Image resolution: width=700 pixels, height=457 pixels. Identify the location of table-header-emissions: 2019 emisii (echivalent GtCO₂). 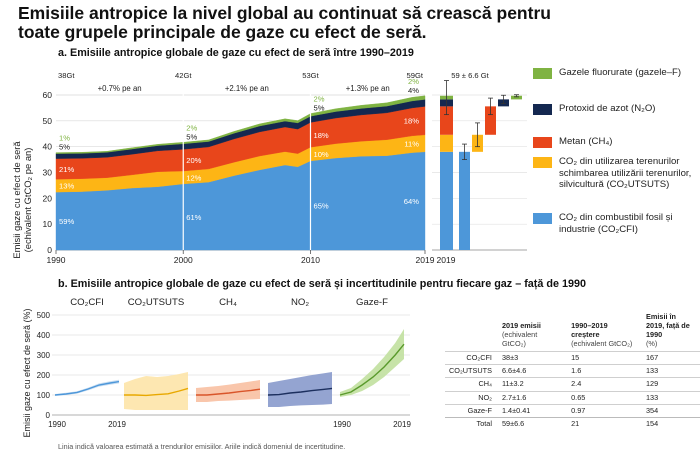
(521, 334).